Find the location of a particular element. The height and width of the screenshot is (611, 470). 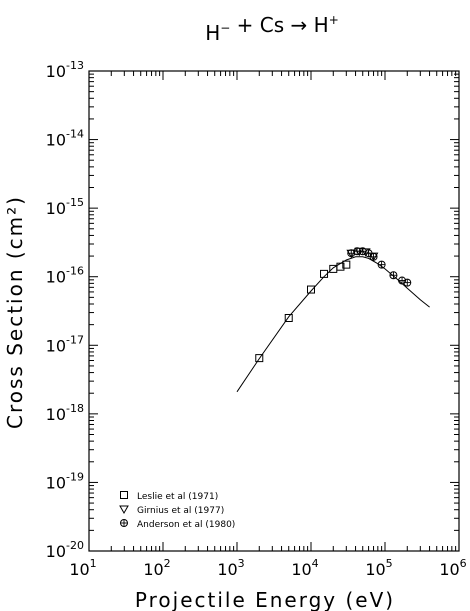

y-axis-label: Cross Section (cm²) is located at coordinates (15, 312).